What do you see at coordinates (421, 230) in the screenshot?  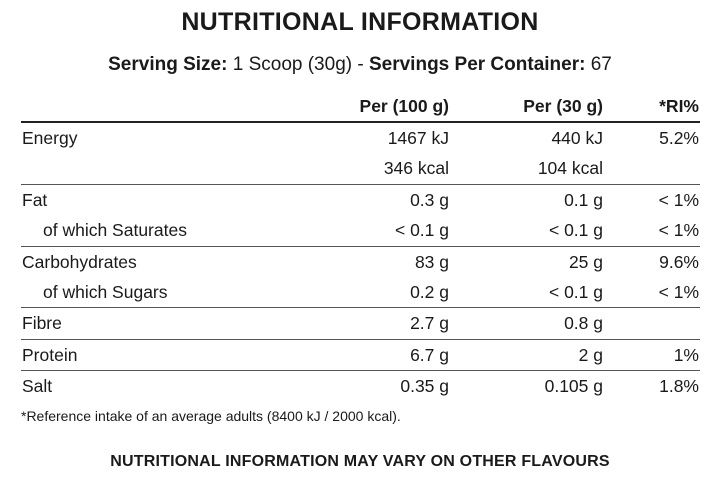 I see `row-per-100g: < 0.1 g` at bounding box center [421, 230].